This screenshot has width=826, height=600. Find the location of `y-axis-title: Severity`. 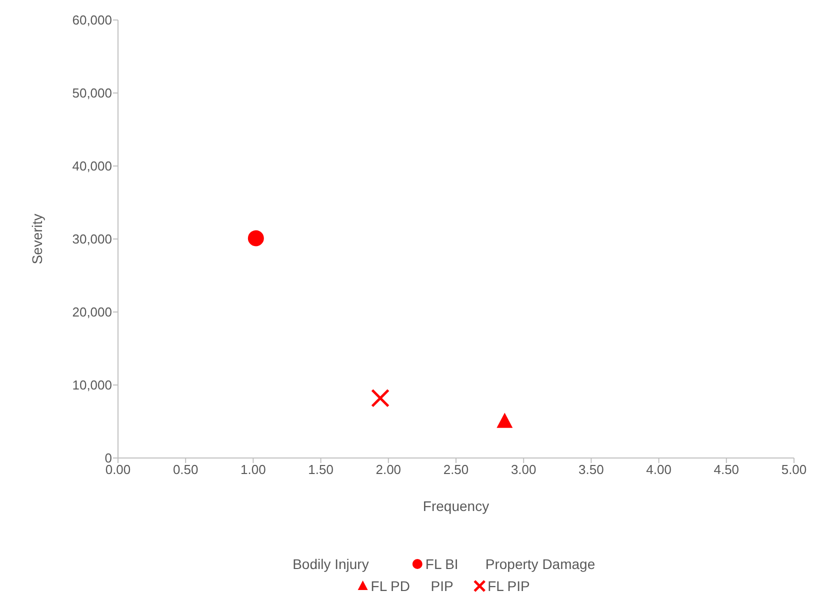

y-axis-title: Severity is located at coordinates (37, 239).